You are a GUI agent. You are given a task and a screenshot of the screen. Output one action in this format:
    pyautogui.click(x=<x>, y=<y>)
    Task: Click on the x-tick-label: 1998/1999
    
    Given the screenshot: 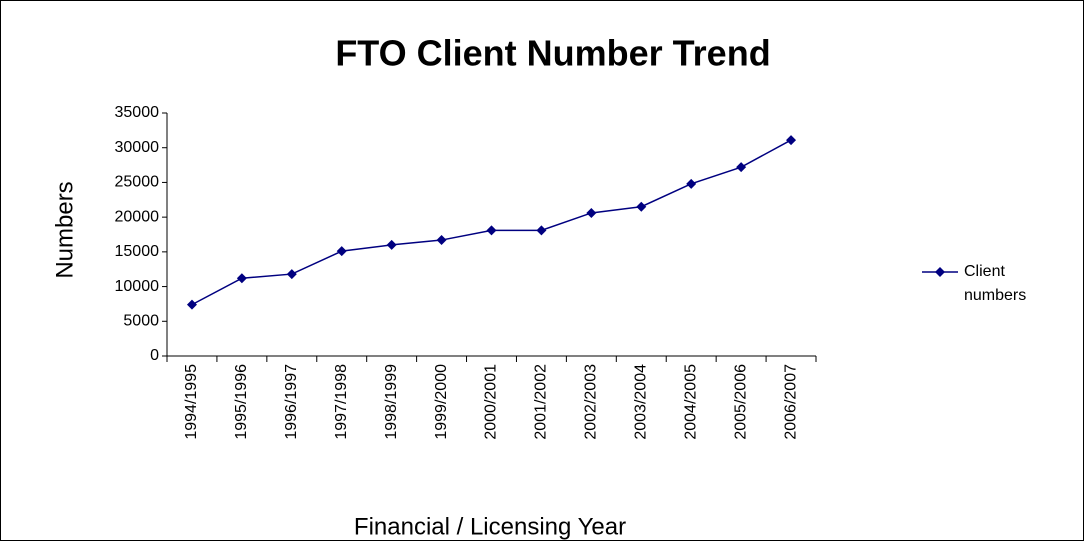 What is the action you would take?
    pyautogui.click(x=391, y=402)
    